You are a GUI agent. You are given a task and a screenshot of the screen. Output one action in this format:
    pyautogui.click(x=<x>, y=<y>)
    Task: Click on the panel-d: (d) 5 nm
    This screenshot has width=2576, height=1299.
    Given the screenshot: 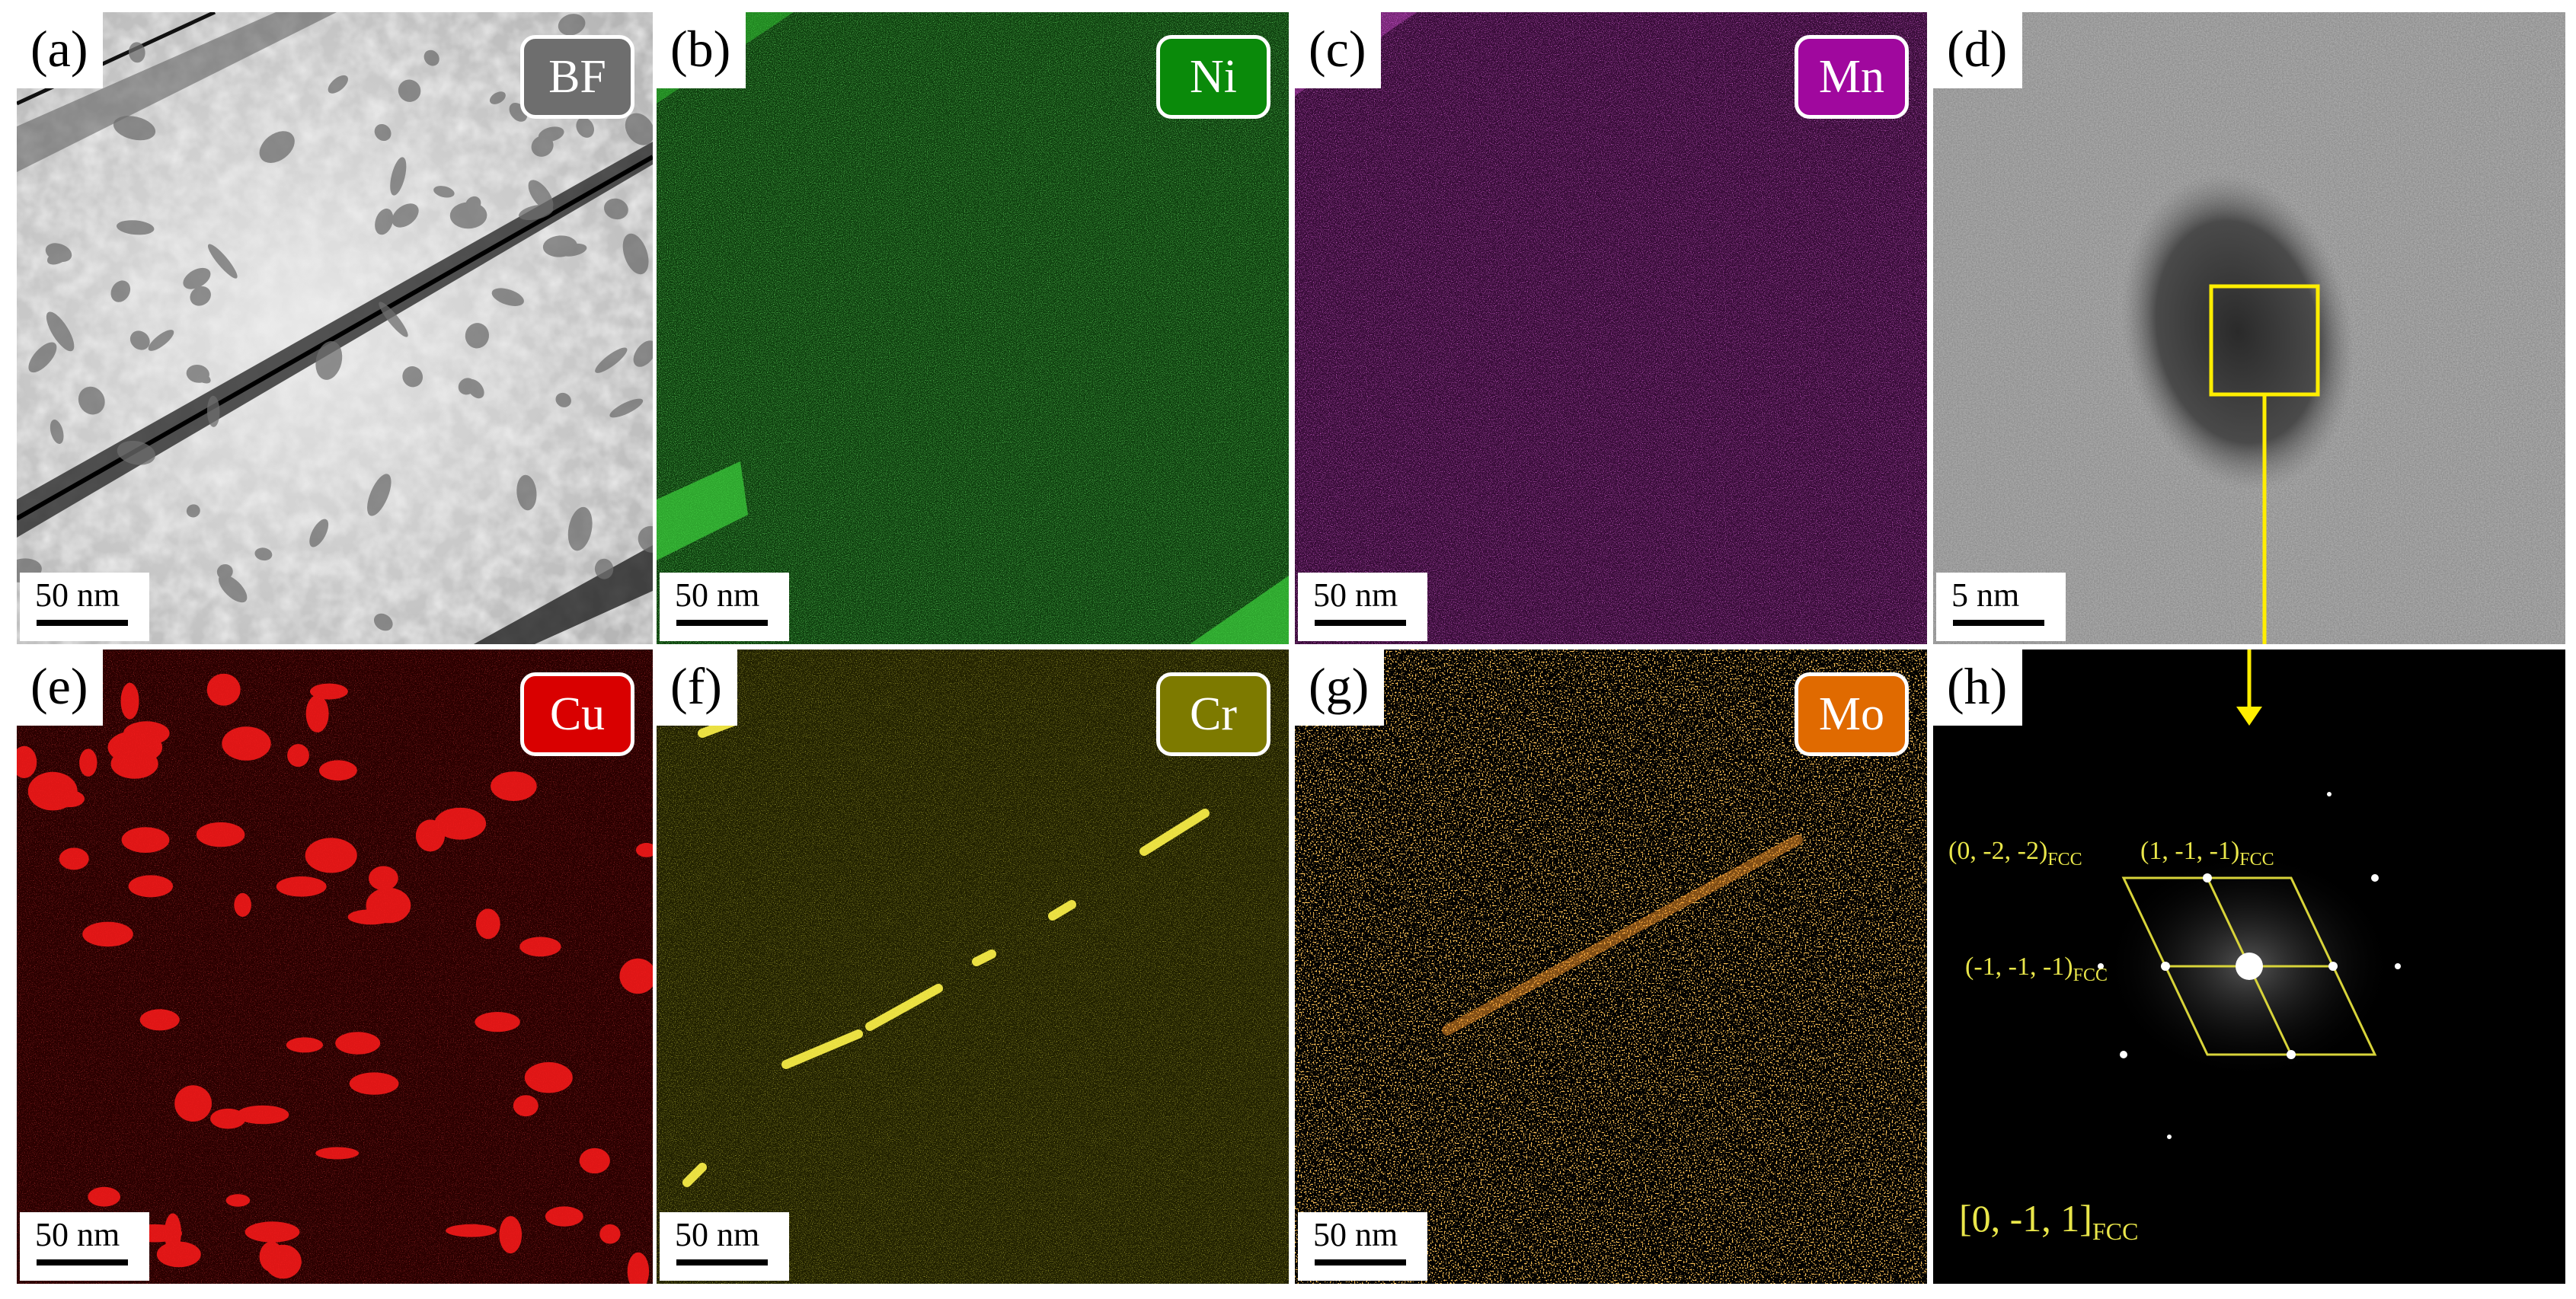 What is the action you would take?
    pyautogui.click(x=2249, y=328)
    